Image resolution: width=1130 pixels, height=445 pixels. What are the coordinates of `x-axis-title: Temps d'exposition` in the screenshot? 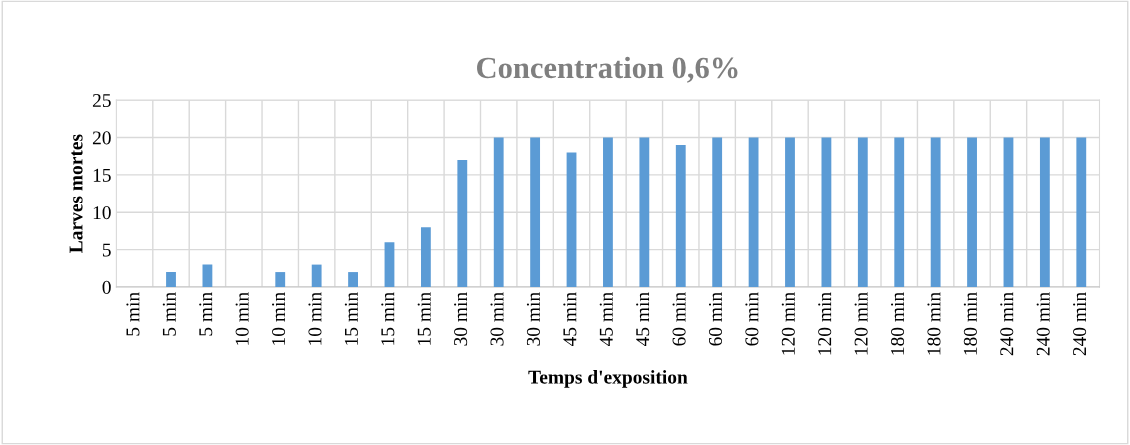 It's located at (608, 379).